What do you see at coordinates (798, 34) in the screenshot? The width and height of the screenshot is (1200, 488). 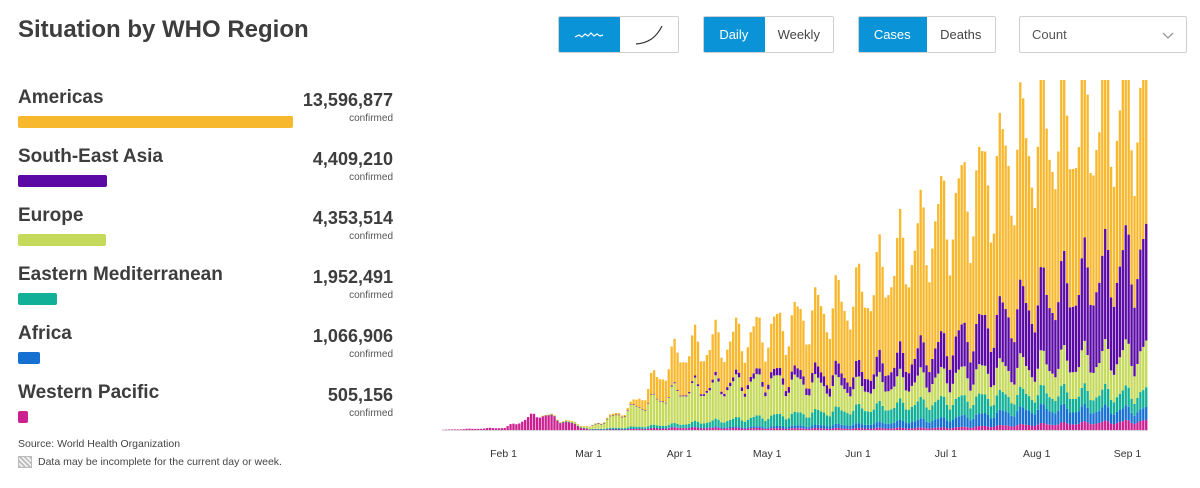 I see `weekly-button: Weekly` at bounding box center [798, 34].